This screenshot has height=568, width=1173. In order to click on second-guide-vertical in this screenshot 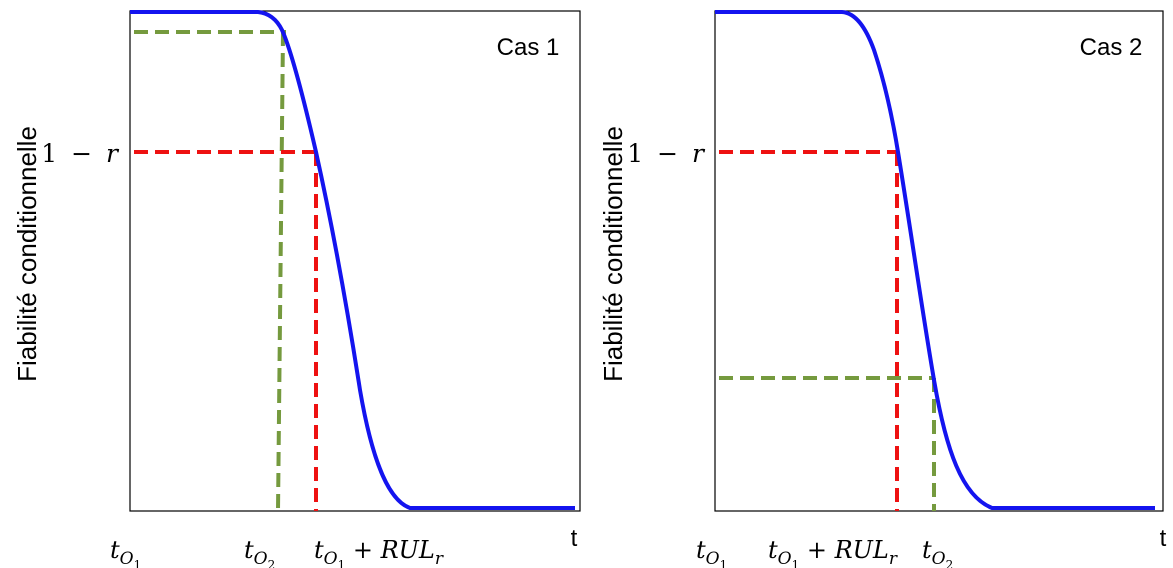, I will do `click(280, 271)`.